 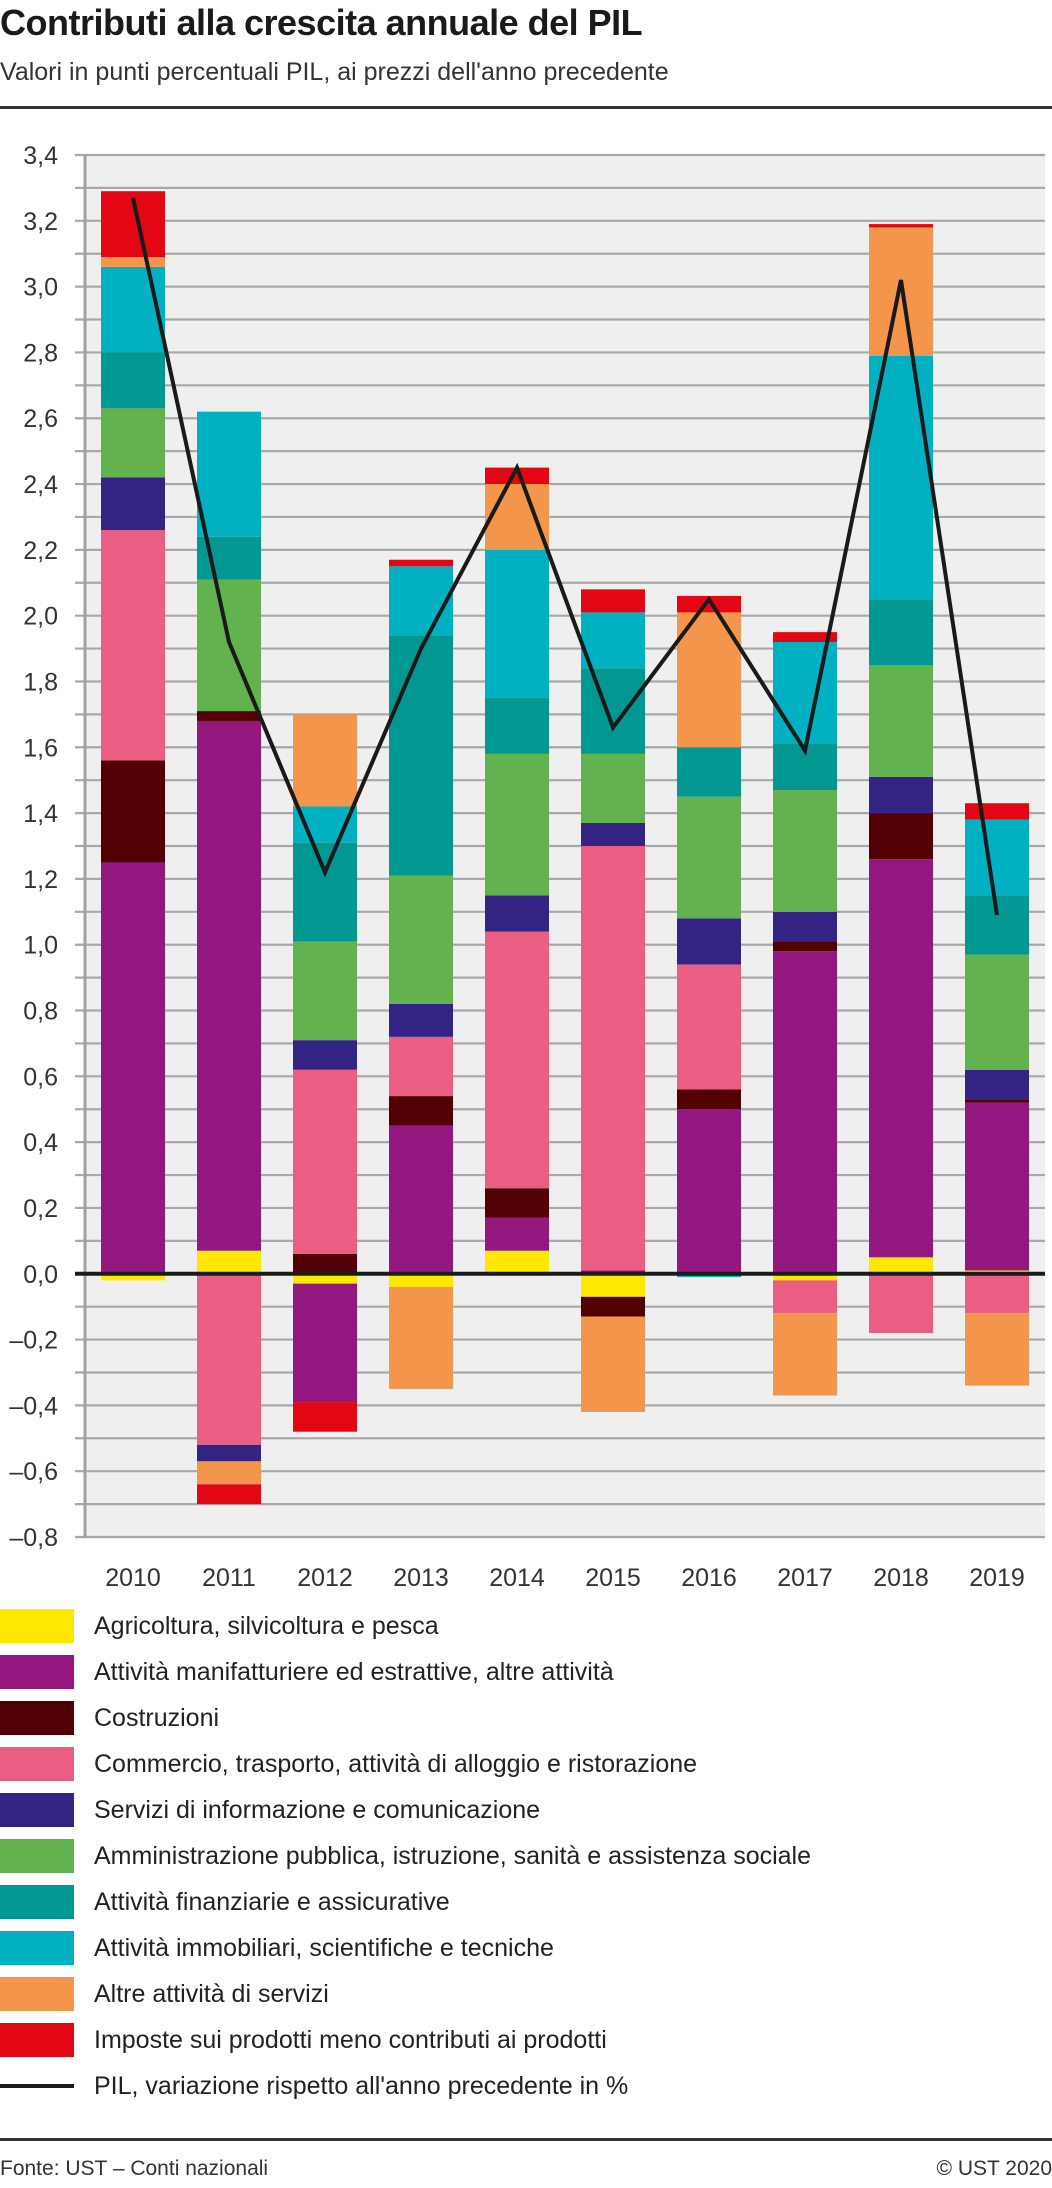 What do you see at coordinates (40, 880) in the screenshot?
I see `y-tick-label: 1,2` at bounding box center [40, 880].